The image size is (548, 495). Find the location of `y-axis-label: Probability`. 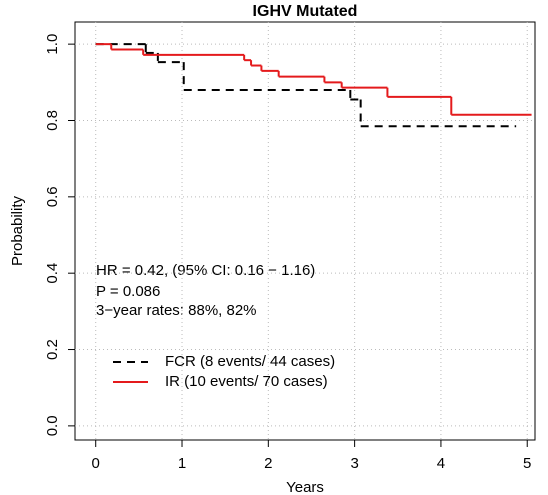

y-axis-label: Probability is located at coordinates (17, 230).